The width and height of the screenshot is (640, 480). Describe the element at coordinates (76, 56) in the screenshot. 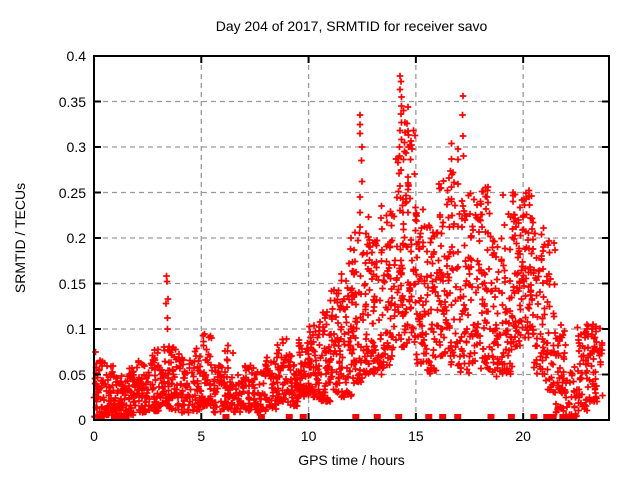

I see `y-tick-label: 0.4` at that location.